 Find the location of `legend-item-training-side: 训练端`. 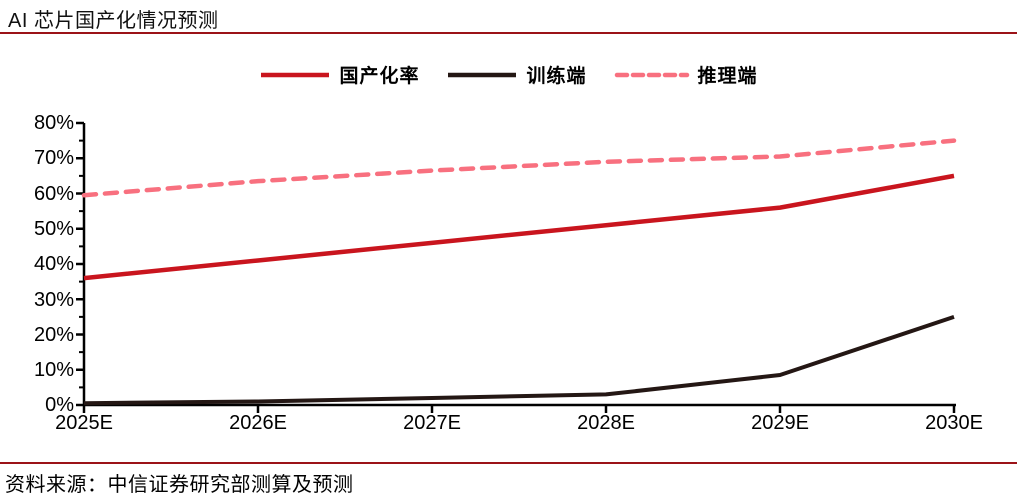

legend-item-training-side: 训练端 is located at coordinates (516, 74).